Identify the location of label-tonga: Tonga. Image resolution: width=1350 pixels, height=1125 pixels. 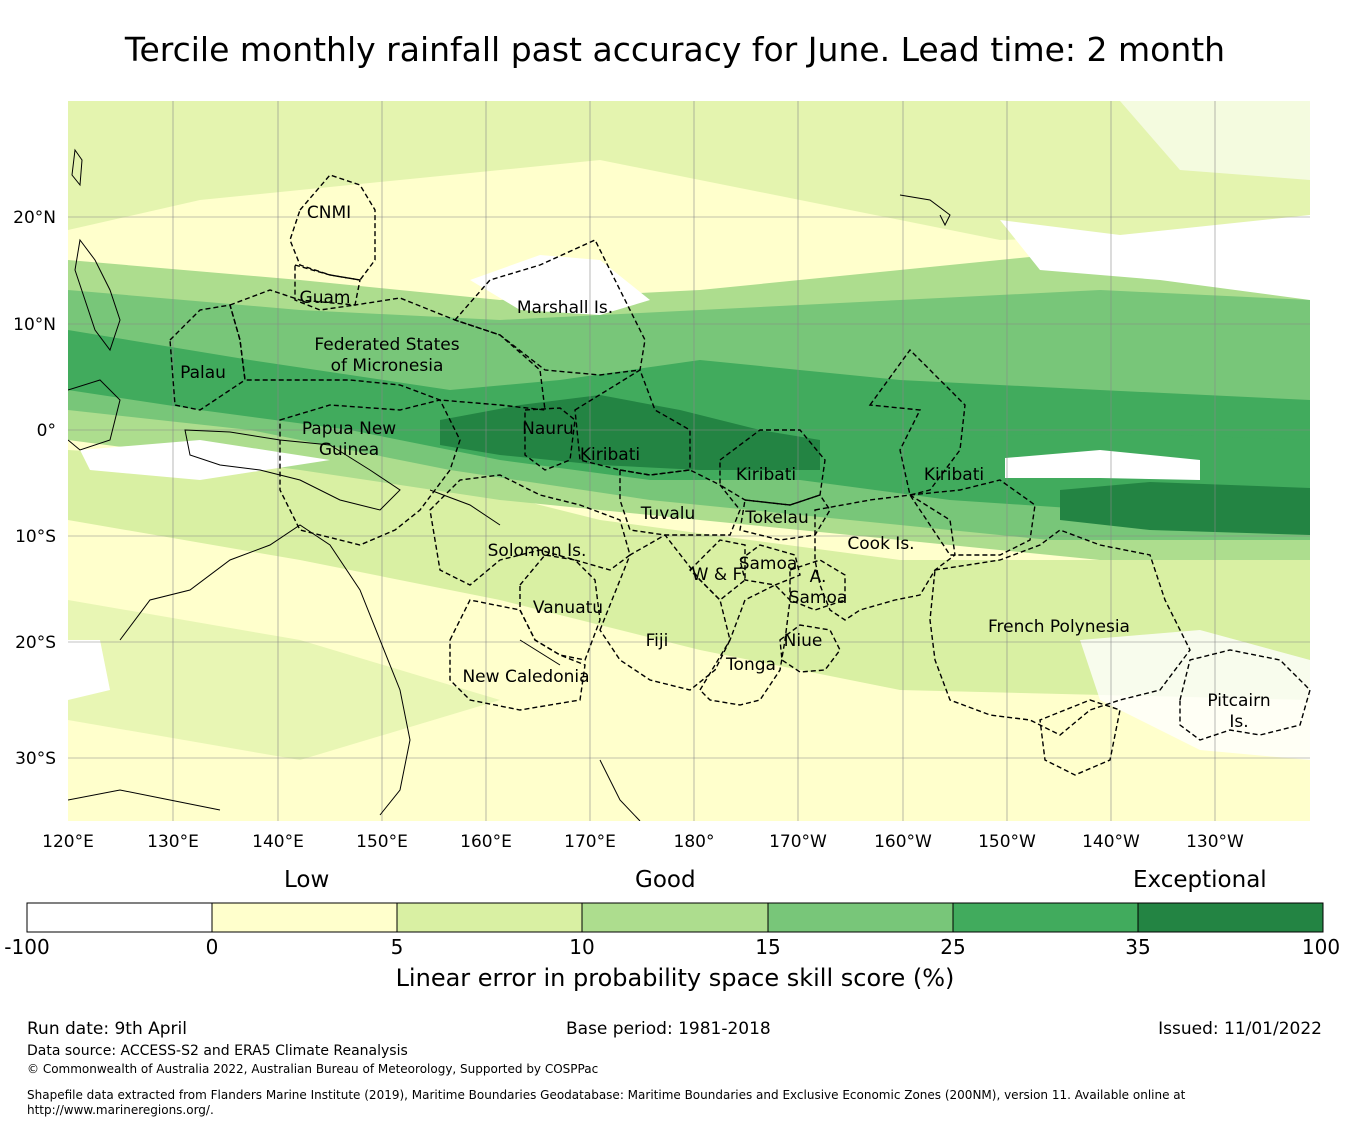
(750, 665).